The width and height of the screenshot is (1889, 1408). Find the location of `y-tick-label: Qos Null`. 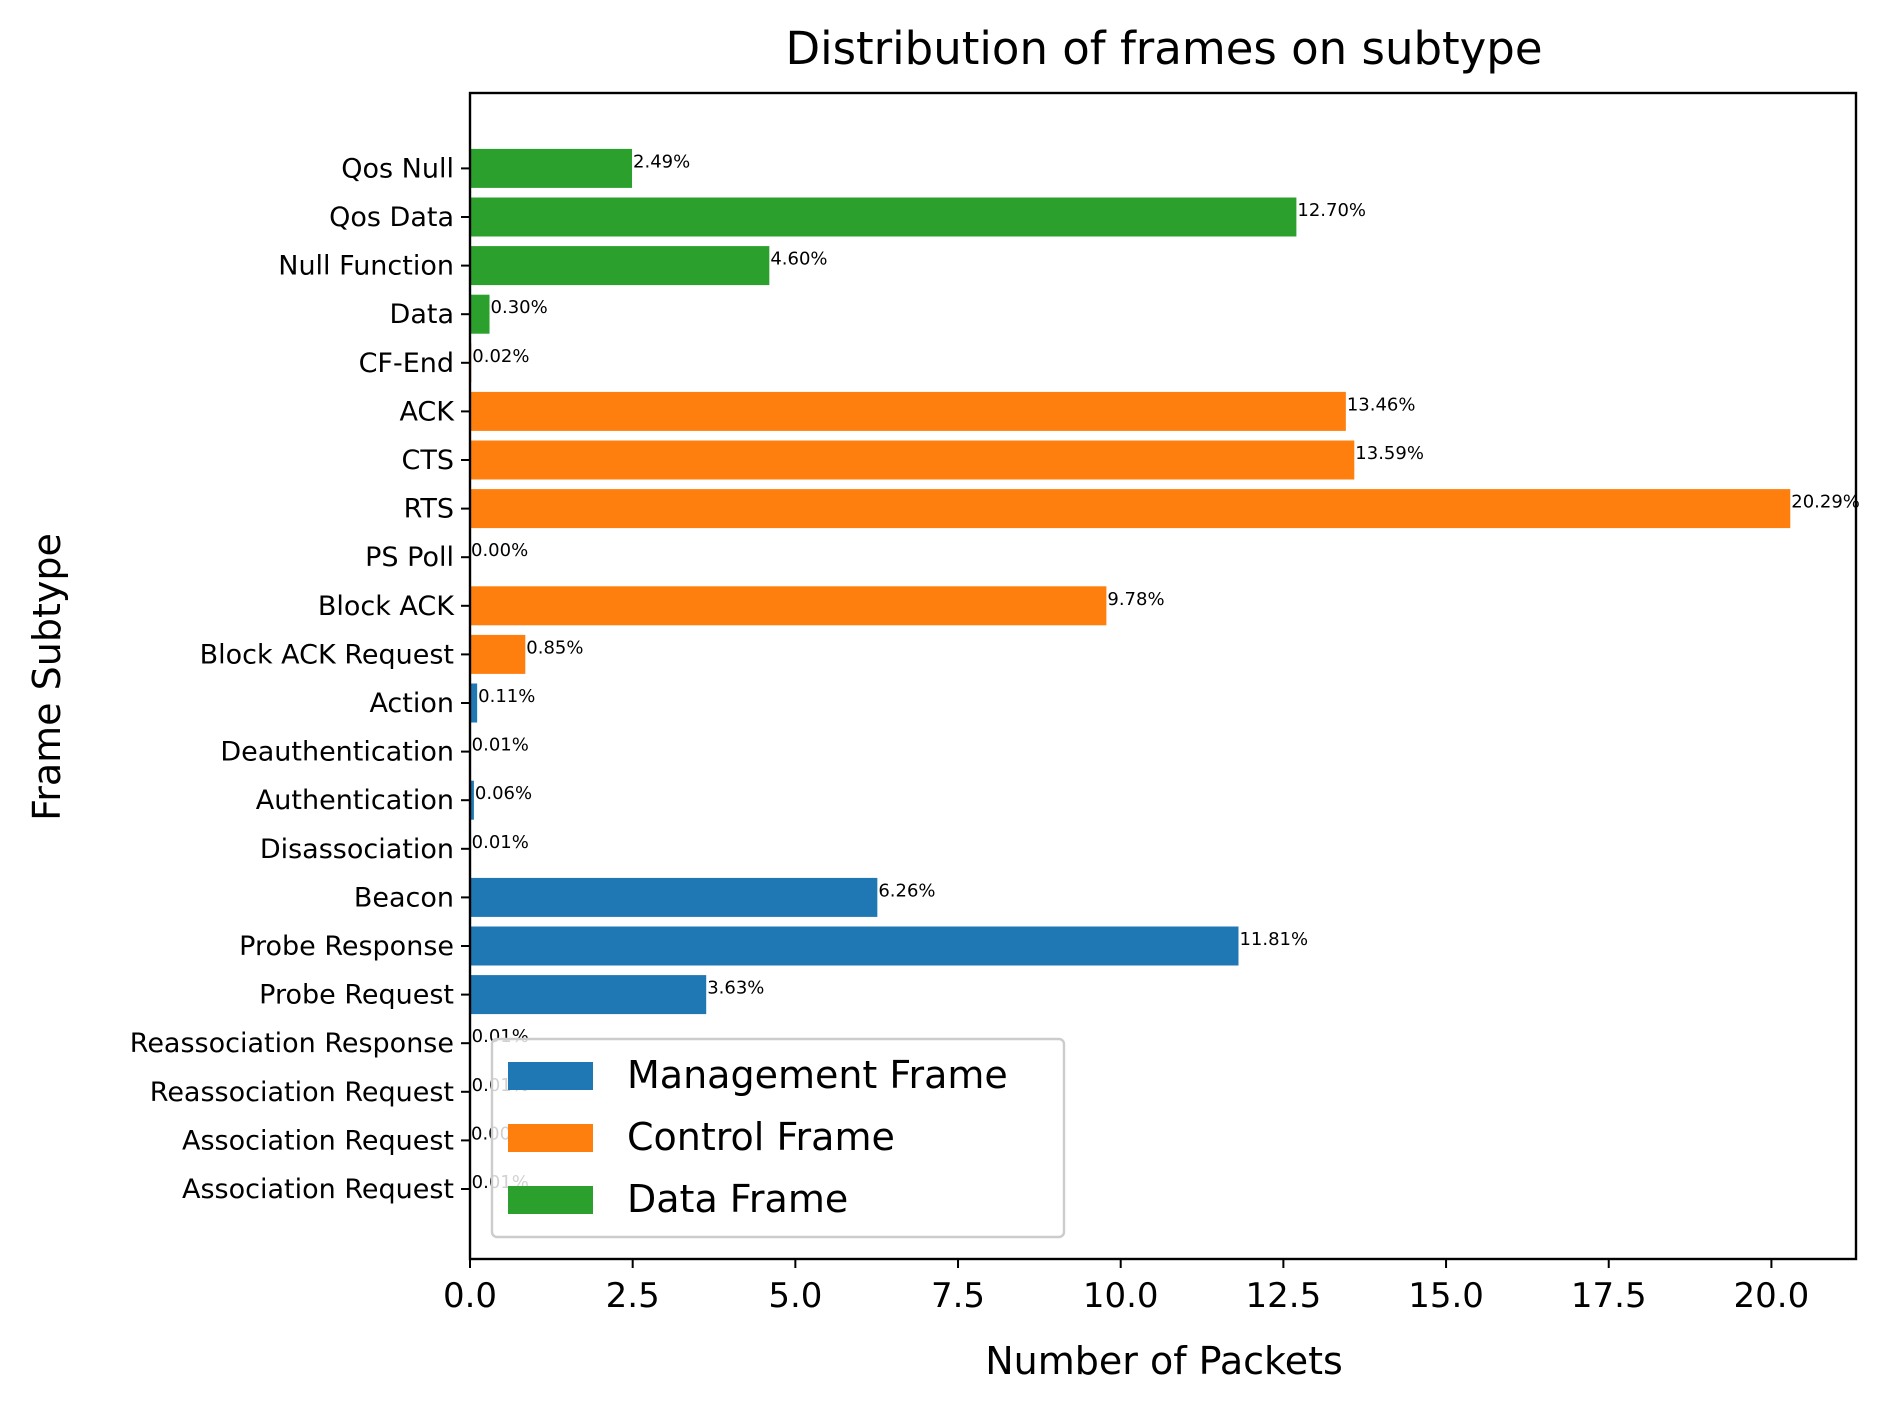

y-tick-label: Qos Null is located at coordinates (397, 168).